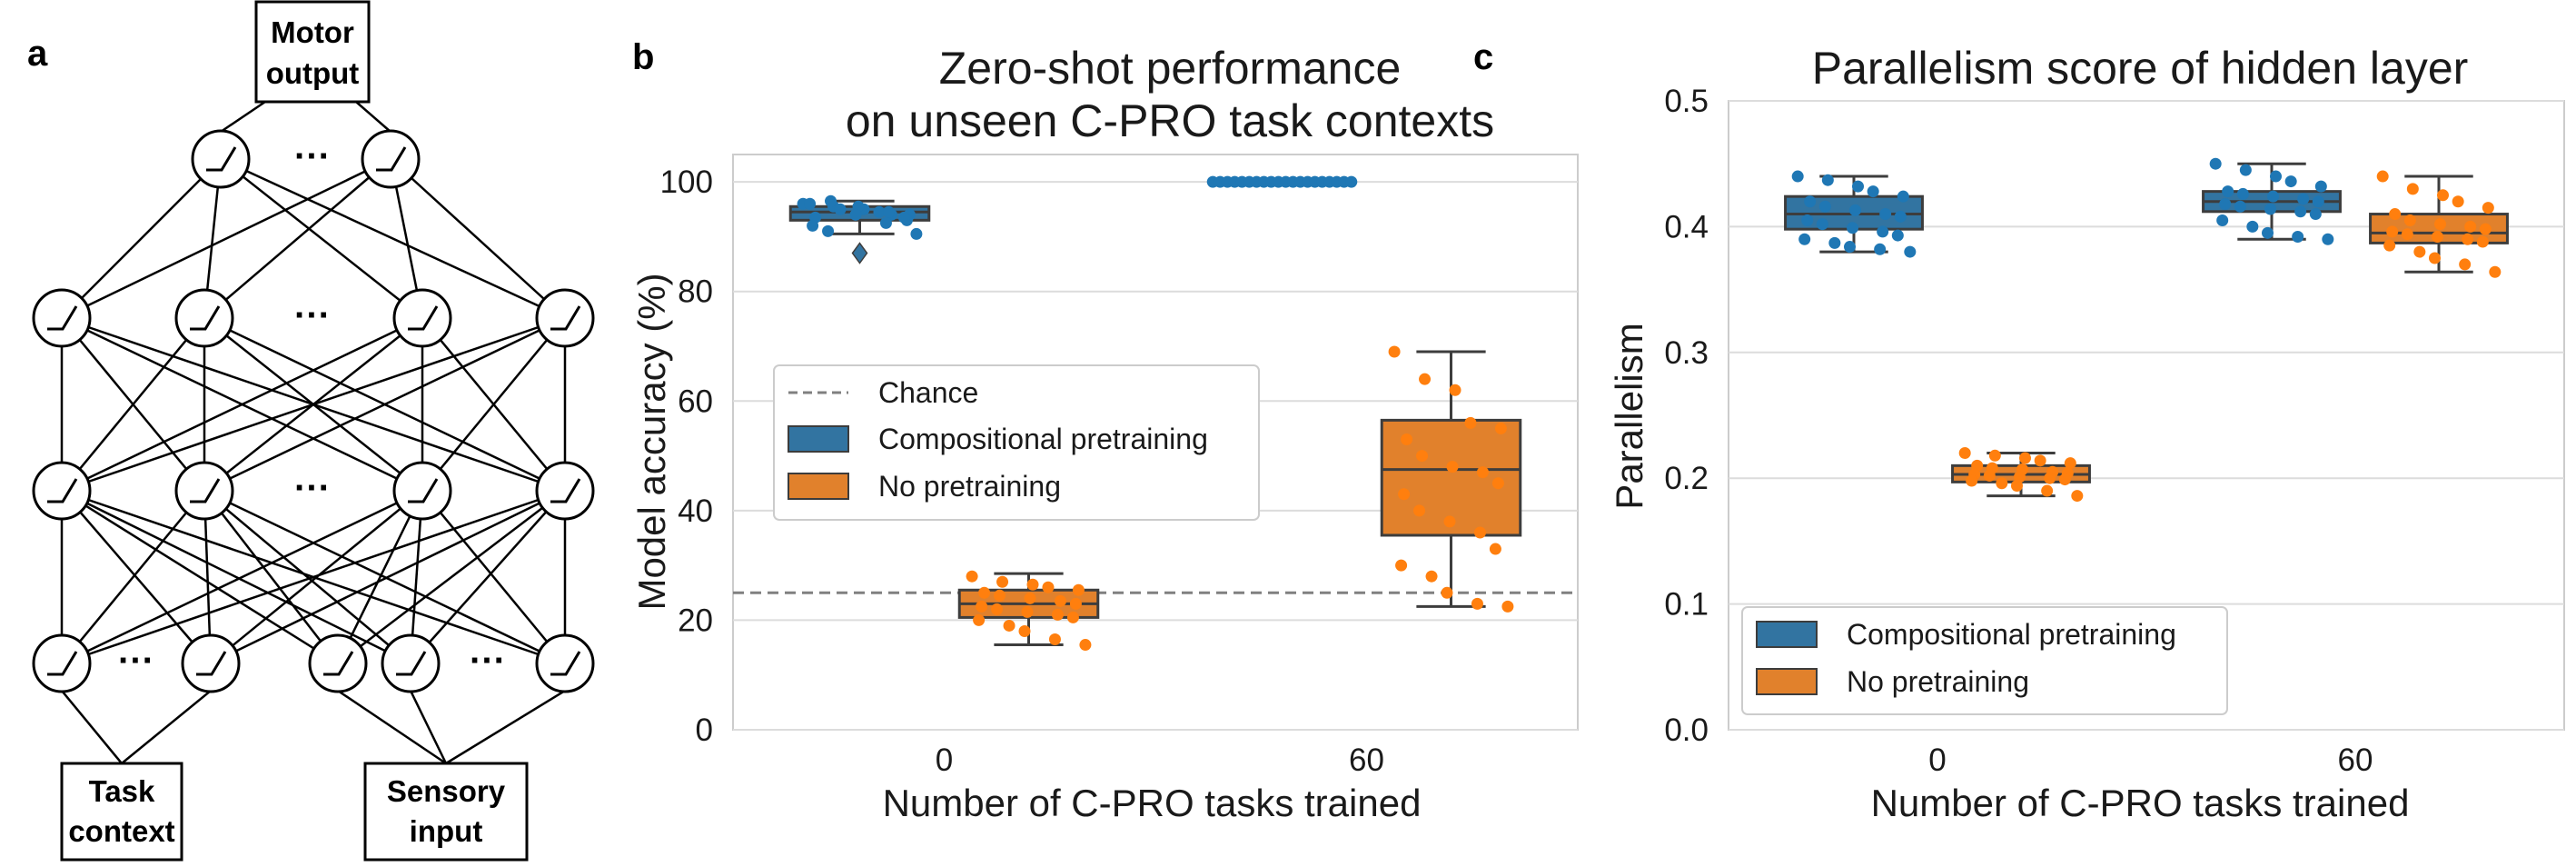 The width and height of the screenshot is (2576, 867). Describe the element at coordinates (312, 156) in the screenshot. I see `ellipsis-text: ···` at that location.